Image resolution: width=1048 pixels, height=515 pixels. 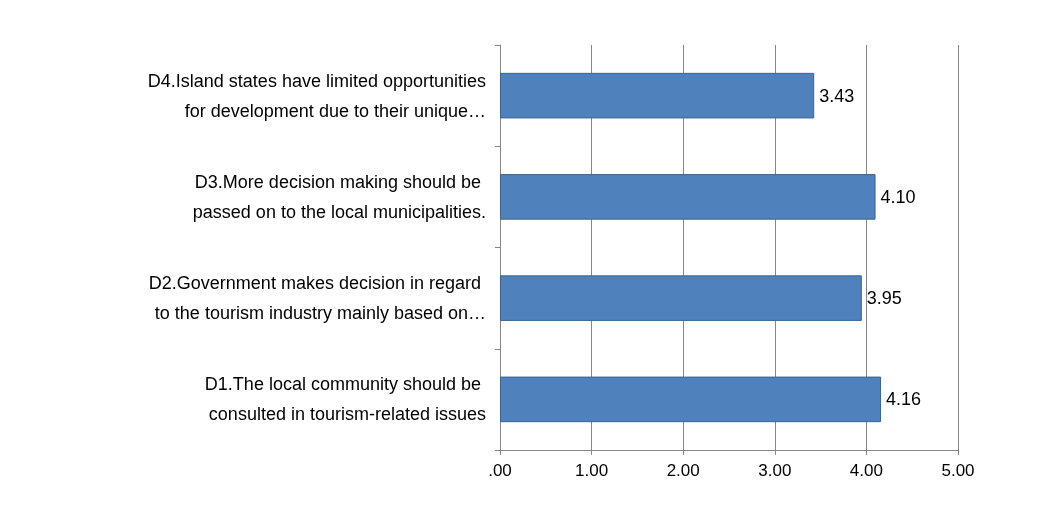 I want to click on x-tick-label: .00, so click(x=500, y=470).